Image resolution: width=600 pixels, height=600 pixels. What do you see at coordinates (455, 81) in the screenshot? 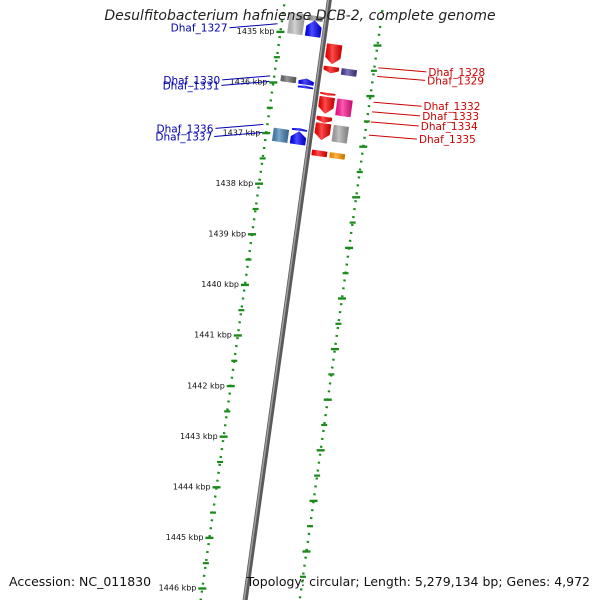
I see `svg-text: Dhaf_1329` at bounding box center [455, 81].